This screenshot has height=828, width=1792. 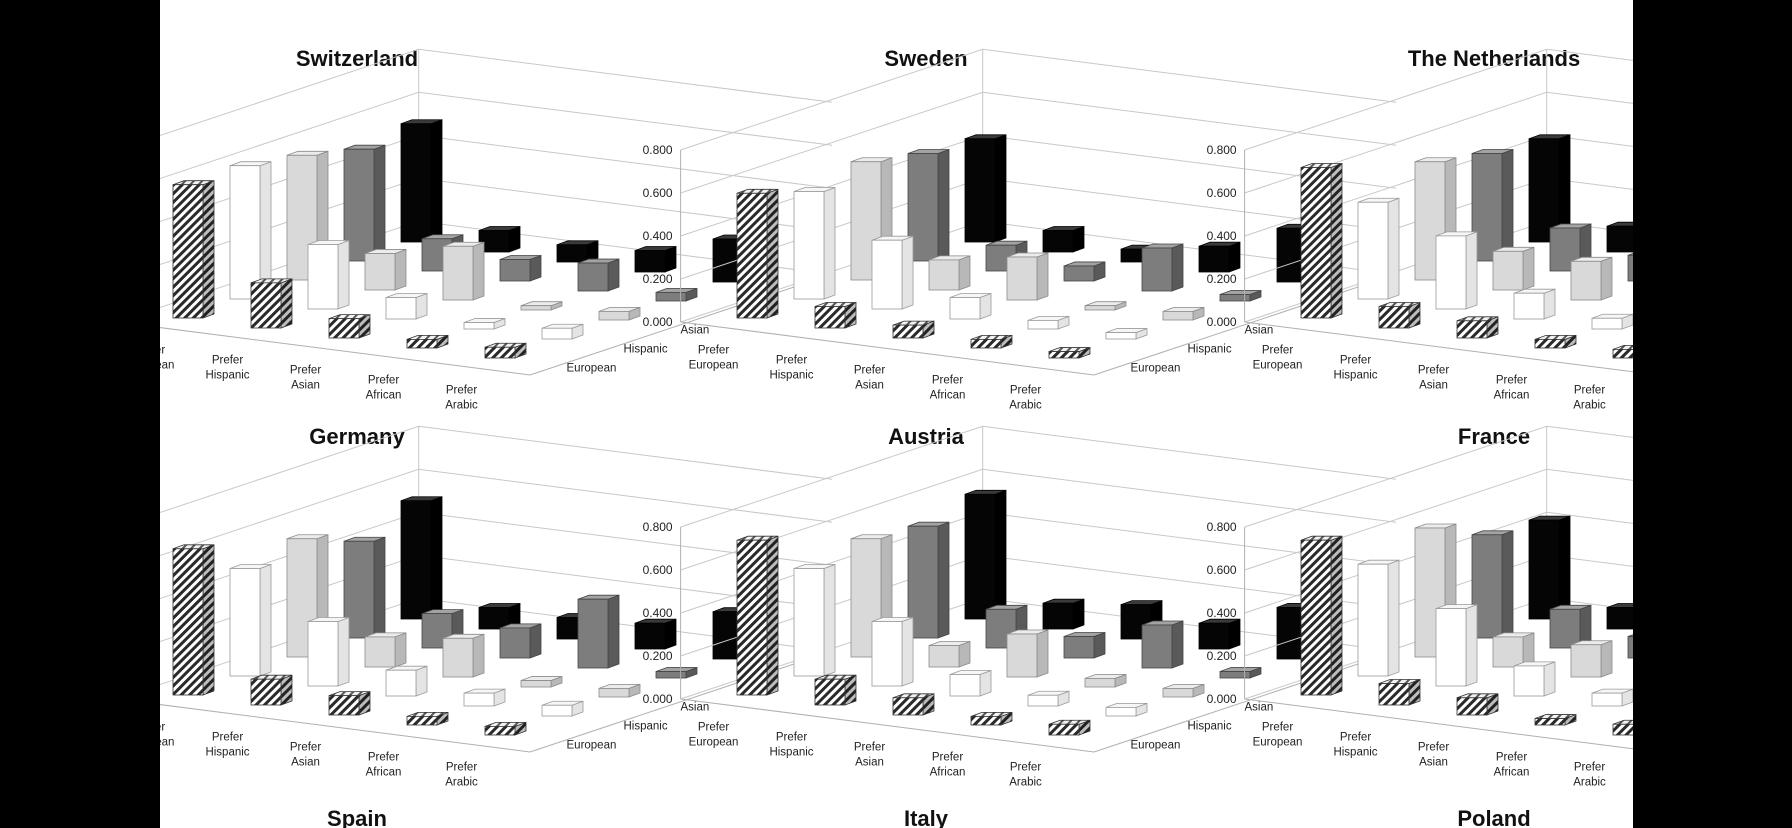 I want to click on bar-arabic-prefer-african, so click(x=1777, y=637).